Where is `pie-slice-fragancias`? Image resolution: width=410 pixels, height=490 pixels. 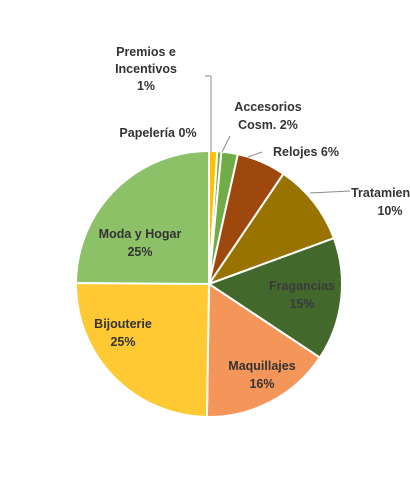
pie-slice-fragancias is located at coordinates (274, 297).